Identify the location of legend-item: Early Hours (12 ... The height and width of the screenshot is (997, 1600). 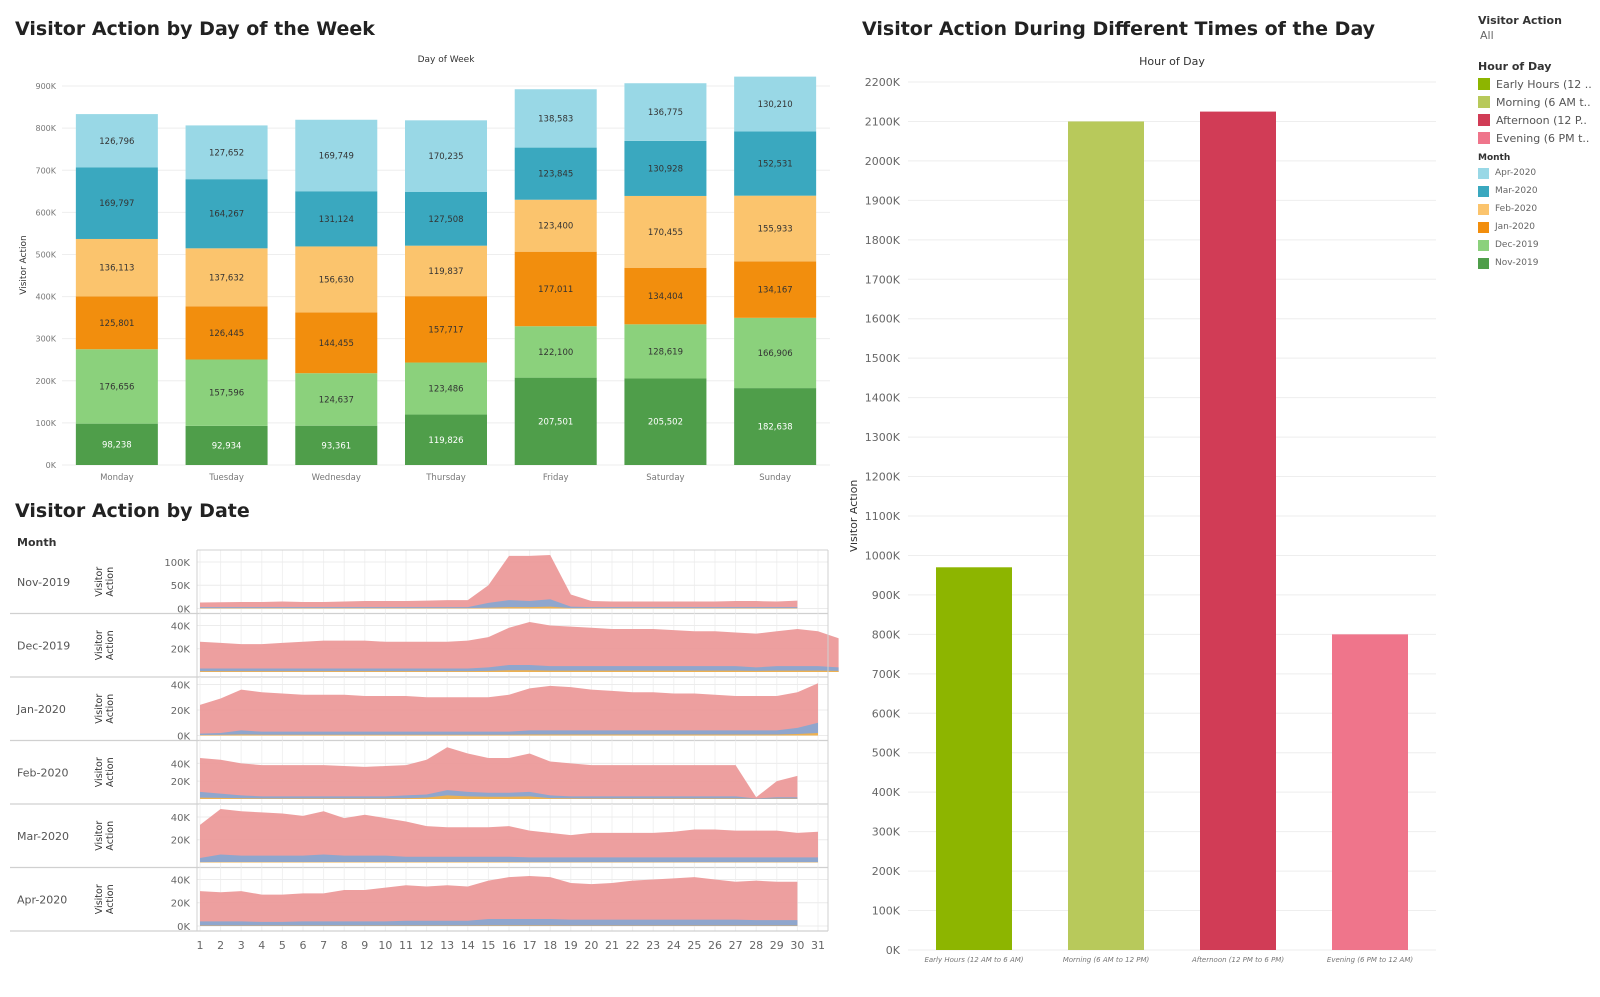
(1538, 84).